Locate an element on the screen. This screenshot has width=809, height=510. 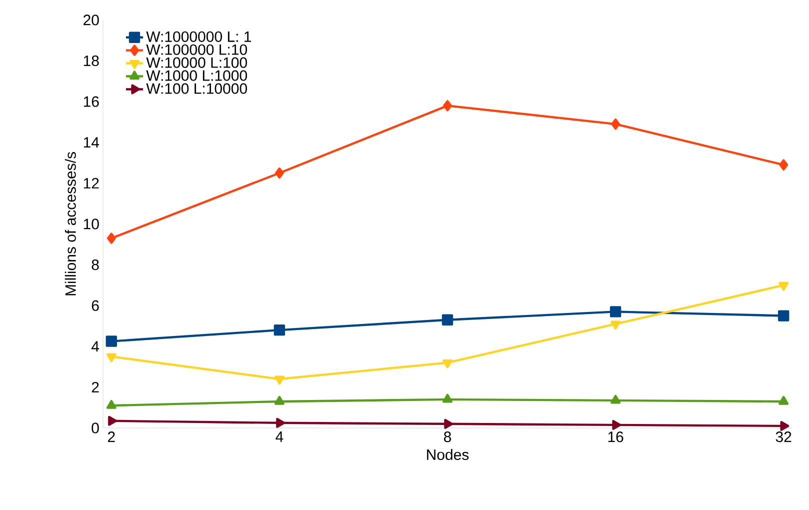
y-axis-title: Millions of accesses/s is located at coordinates (70, 224).